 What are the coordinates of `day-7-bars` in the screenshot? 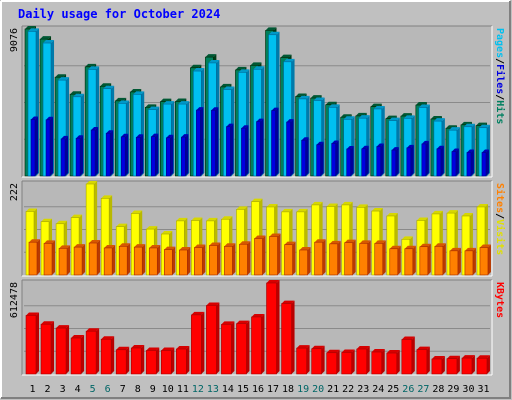 It's located at (122, 360).